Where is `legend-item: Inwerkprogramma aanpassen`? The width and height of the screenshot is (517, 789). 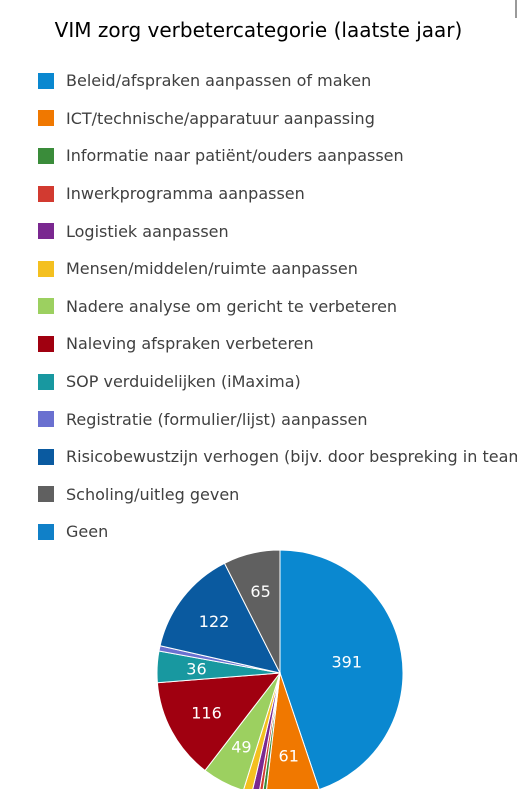
legend-item: Inwerkprogramma aanpassen is located at coordinates (277, 194).